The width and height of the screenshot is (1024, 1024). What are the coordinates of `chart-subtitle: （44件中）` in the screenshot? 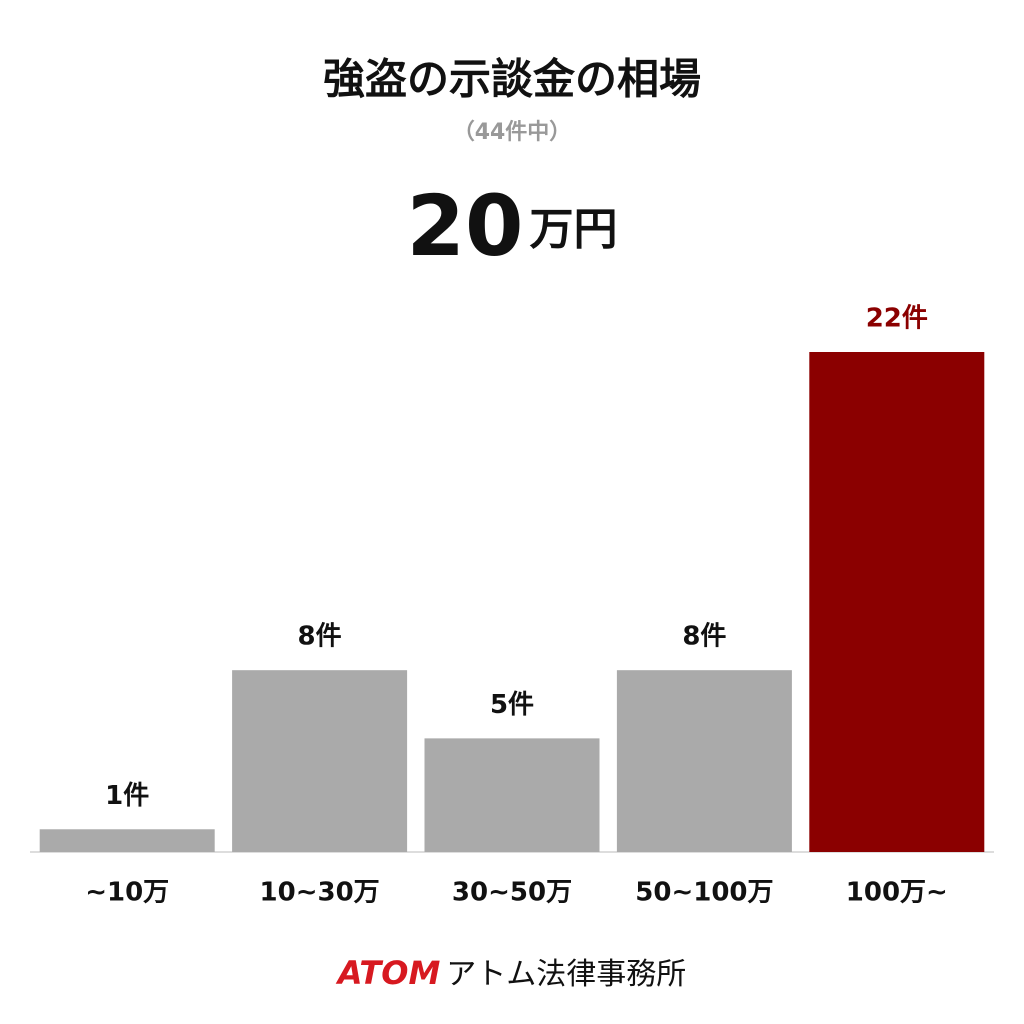 It's located at (512, 132).